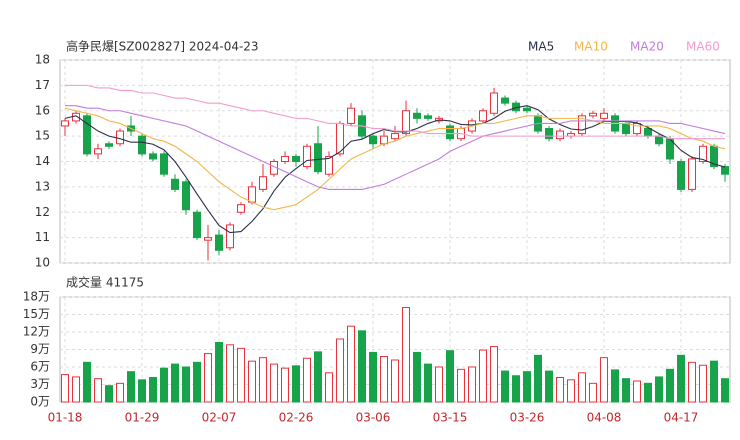 This screenshot has height=440, width=740. Describe the element at coordinates (527, 418) in the screenshot. I see `x-tick-label: 03-26` at that location.